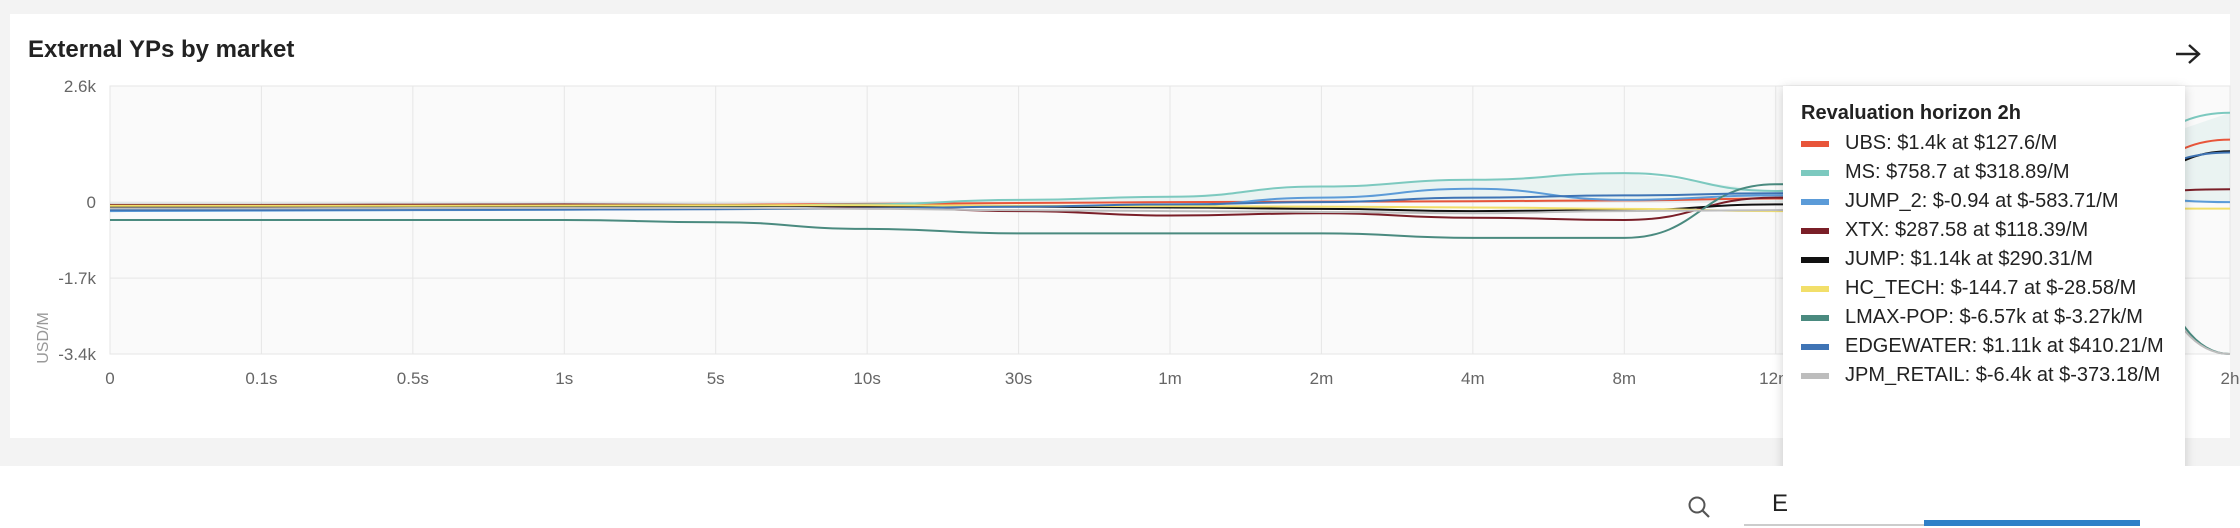 The image size is (2240, 528). I want to click on x-tick-label: 10s, so click(866, 378).